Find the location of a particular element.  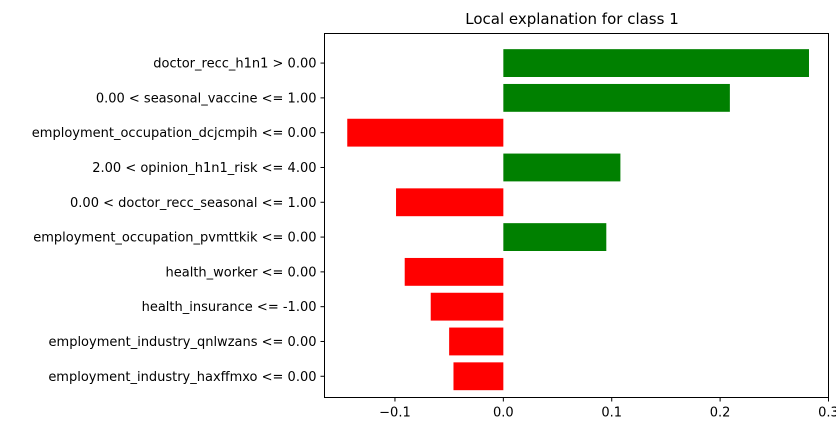

x-tick-label: 0.3 is located at coordinates (827, 413).